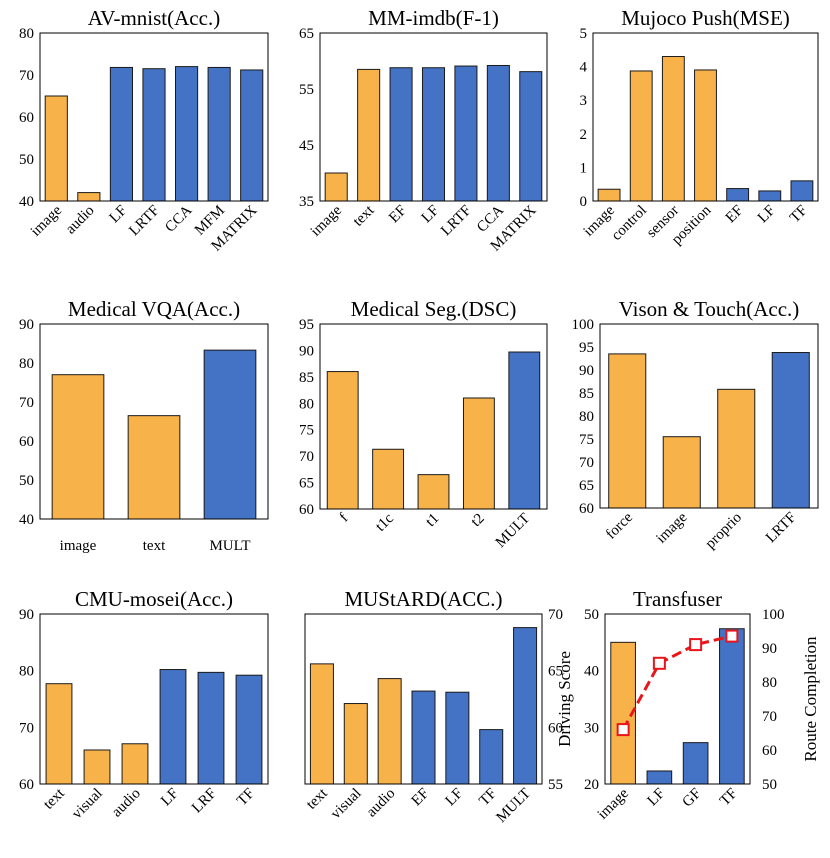 This screenshot has width=830, height=858. I want to click on y2-tick-label: 70, so click(769, 717).